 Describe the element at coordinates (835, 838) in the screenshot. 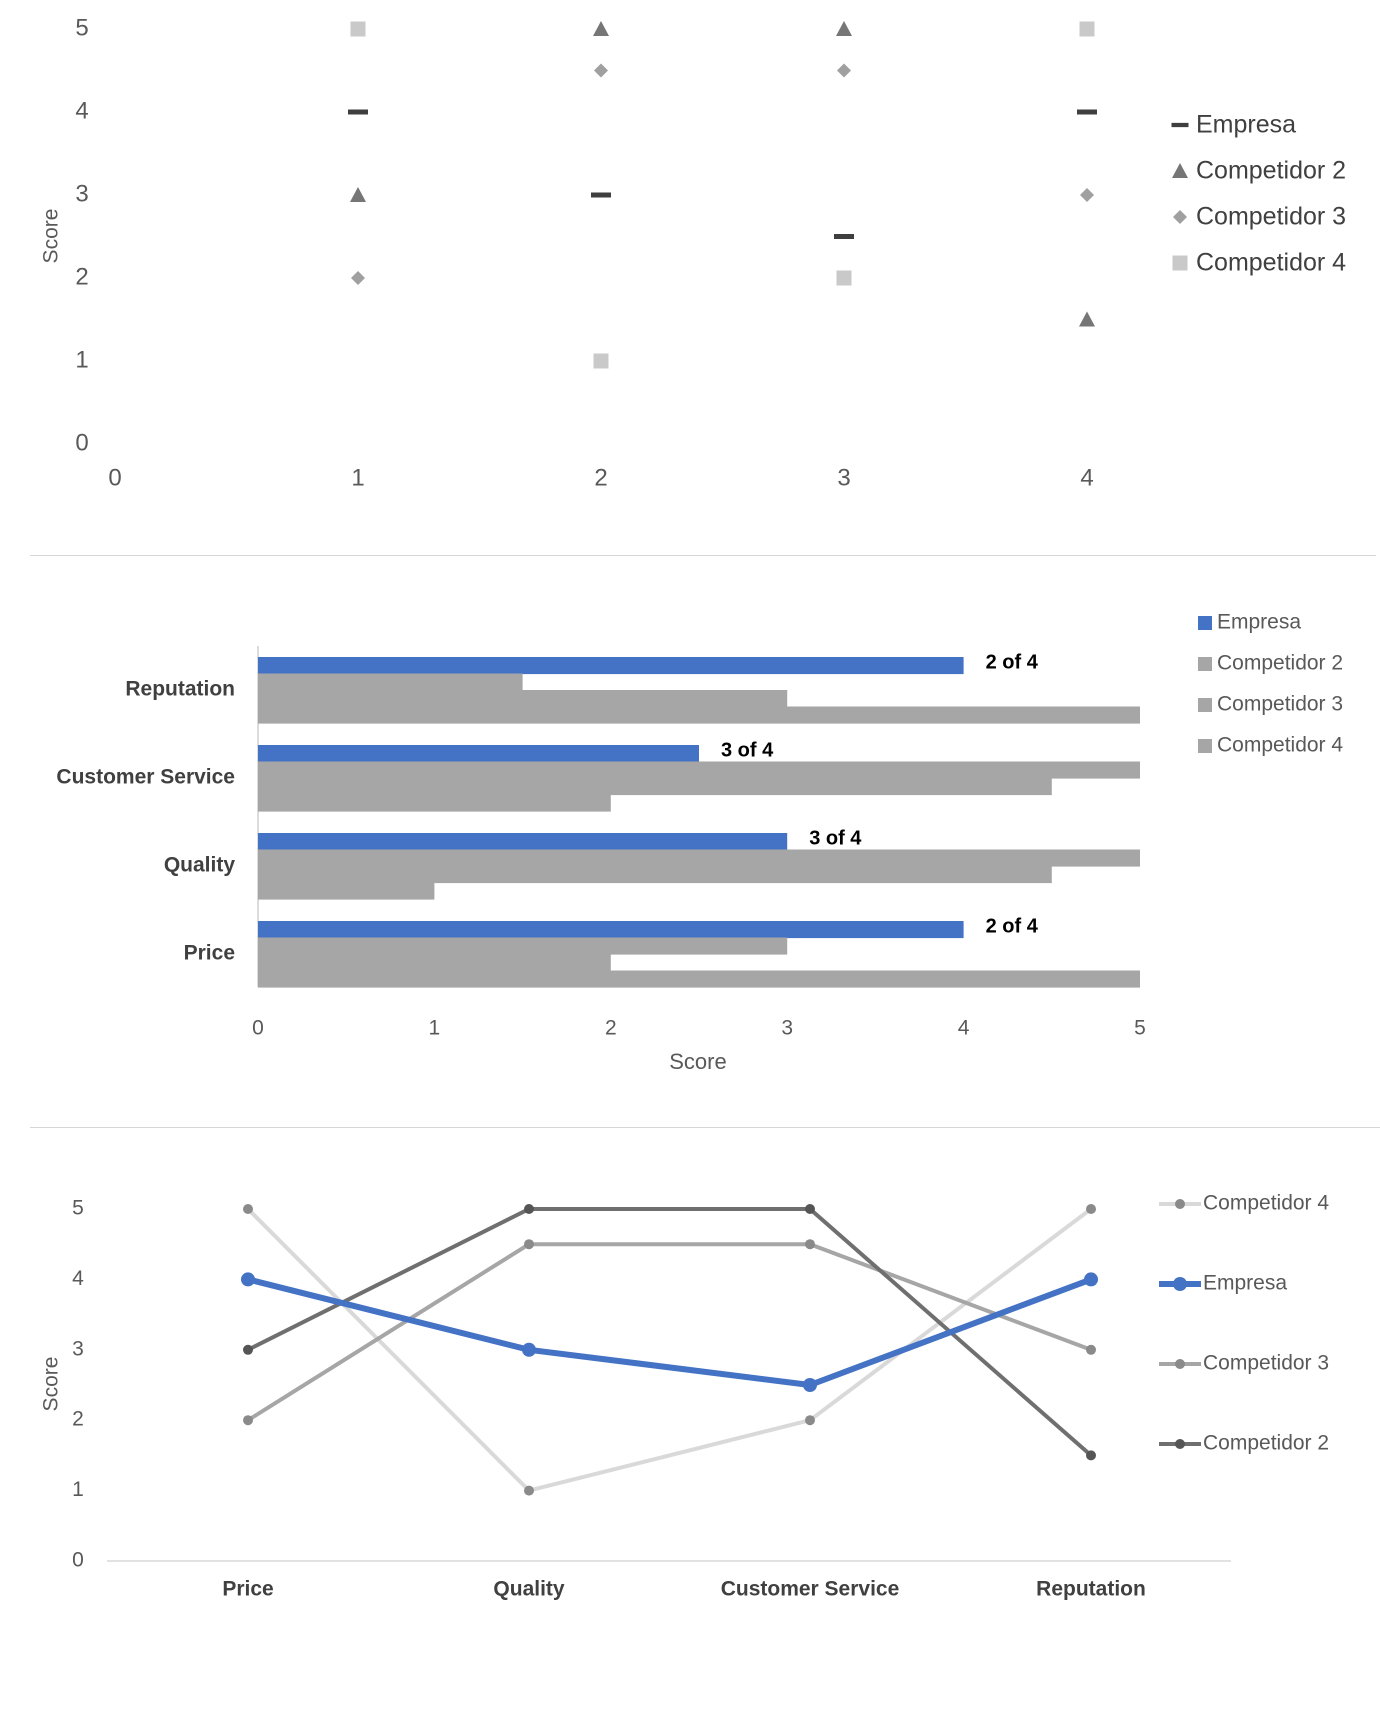

I see `data-label: 3 of 4` at that location.